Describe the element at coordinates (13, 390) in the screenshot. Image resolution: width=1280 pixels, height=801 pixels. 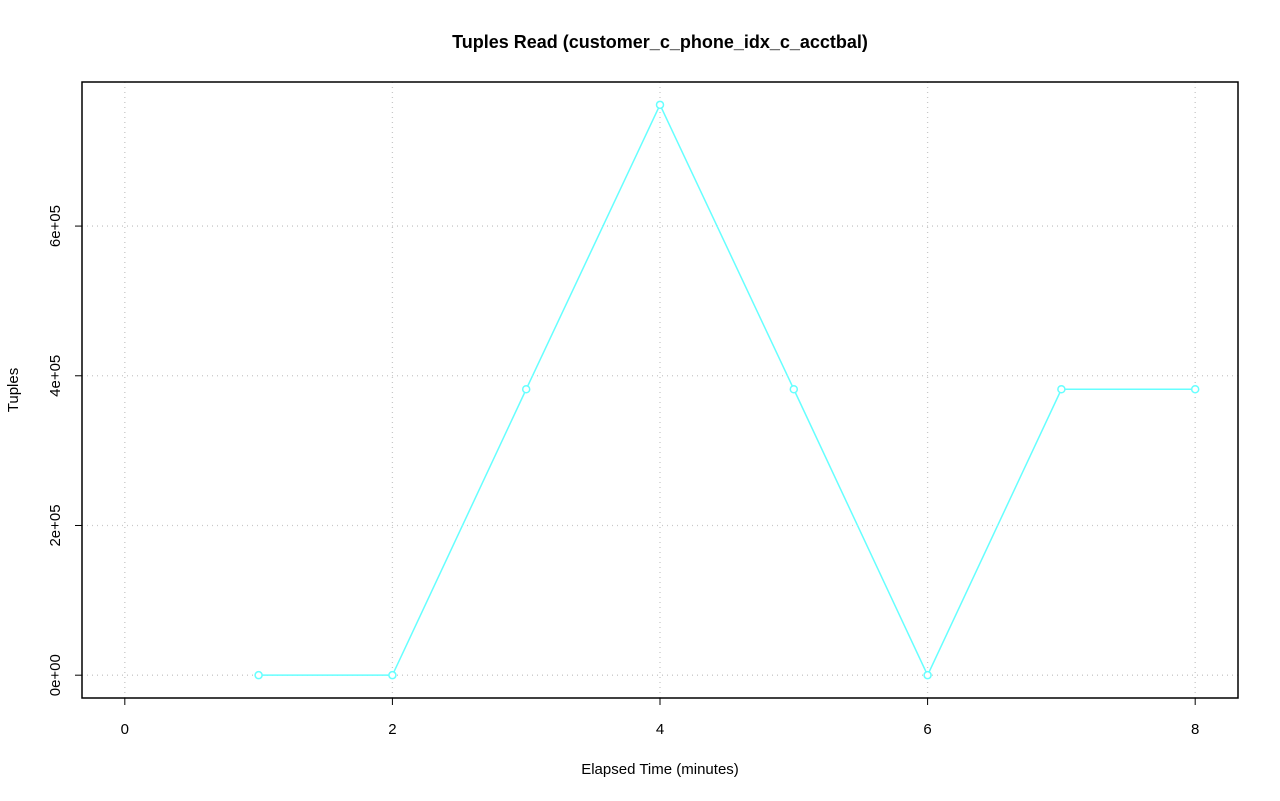
I see `y-axis-label: Tuples` at that location.